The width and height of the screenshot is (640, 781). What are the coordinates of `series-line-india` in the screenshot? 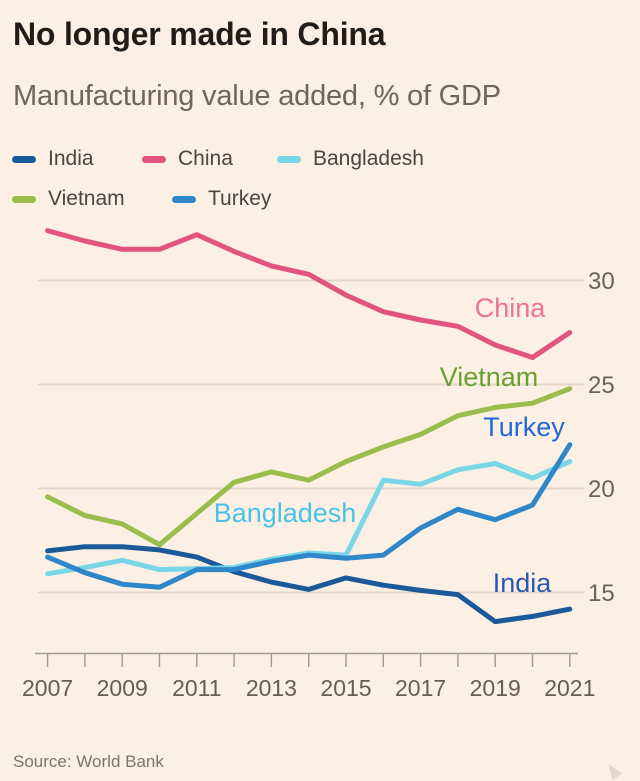 It's located at (309, 584).